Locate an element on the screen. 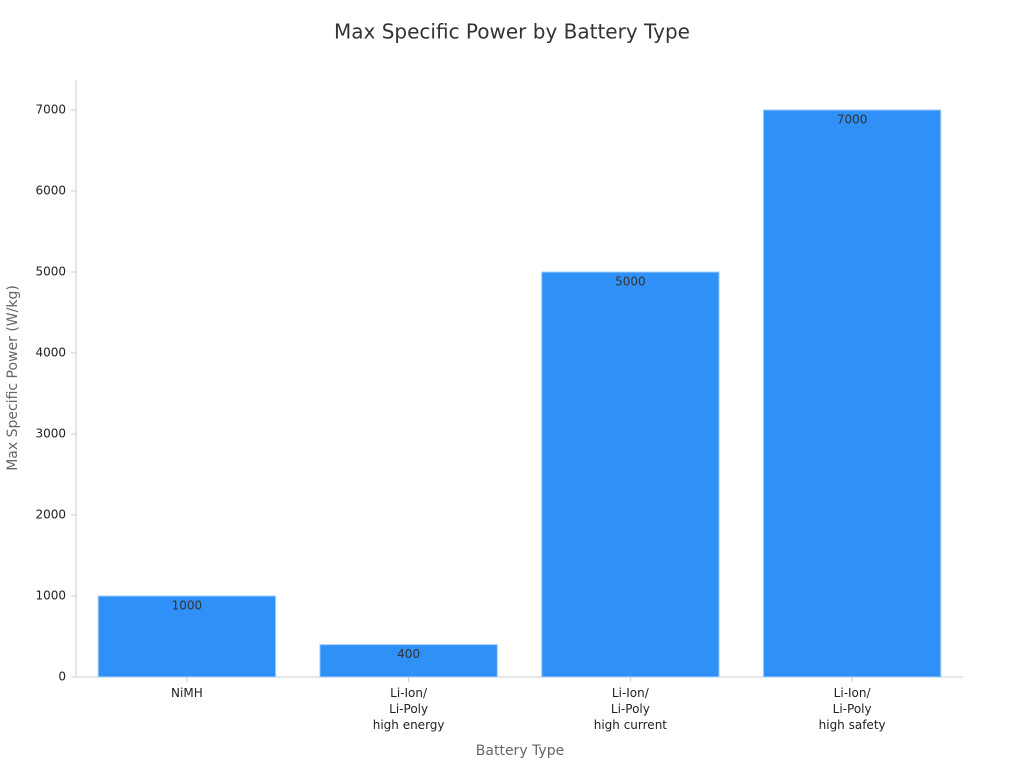 This screenshot has height=768, width=1024. value-label: 7000 is located at coordinates (852, 119).